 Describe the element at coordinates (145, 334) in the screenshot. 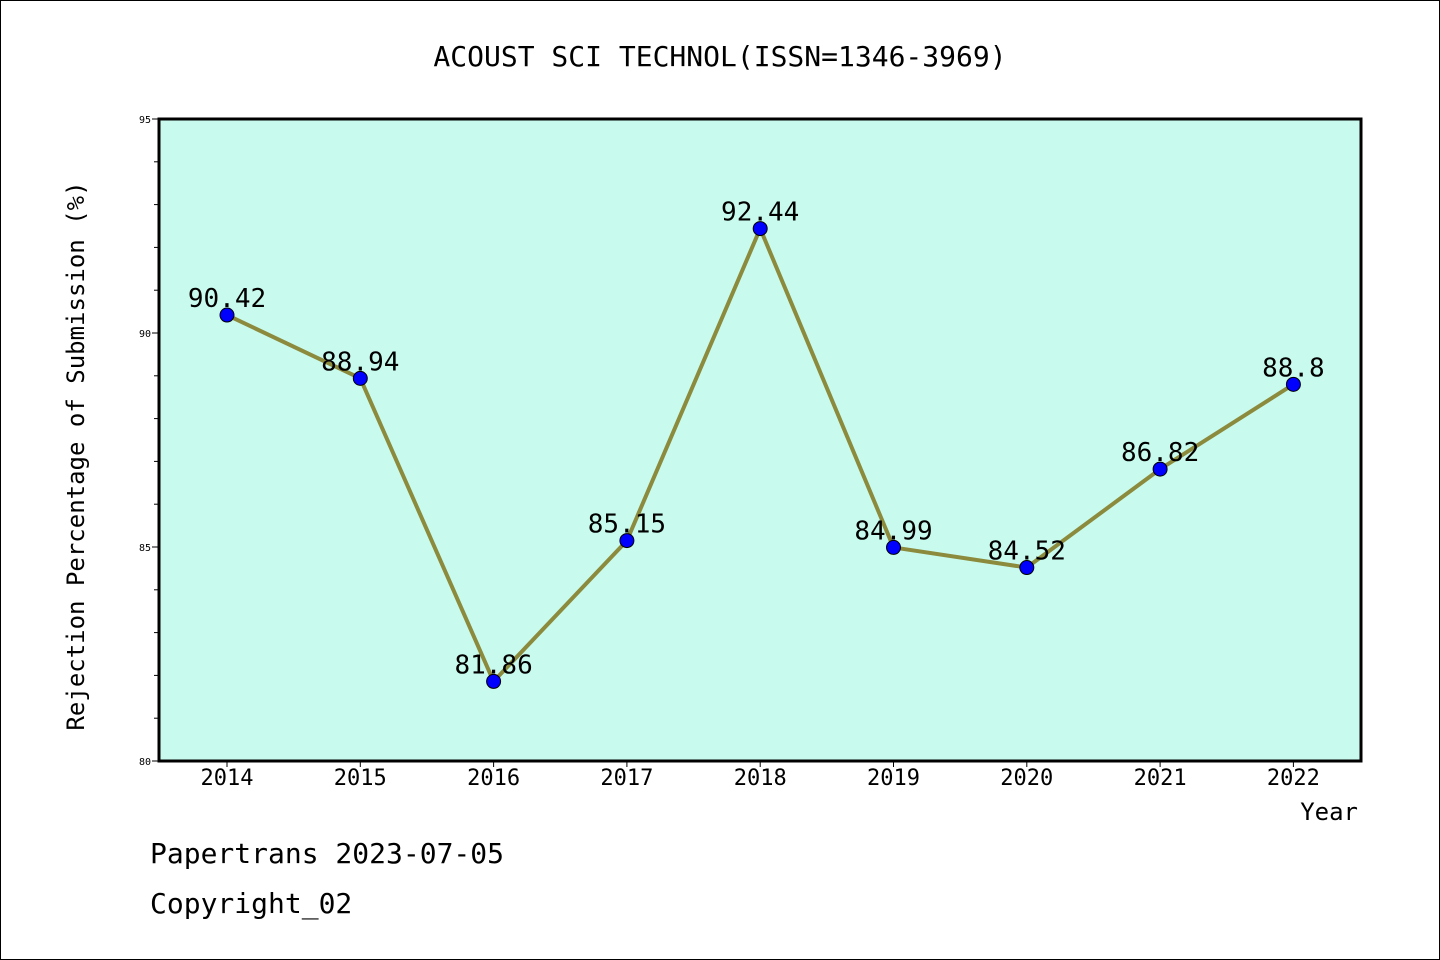

I see `y-tick-label: 90` at that location.